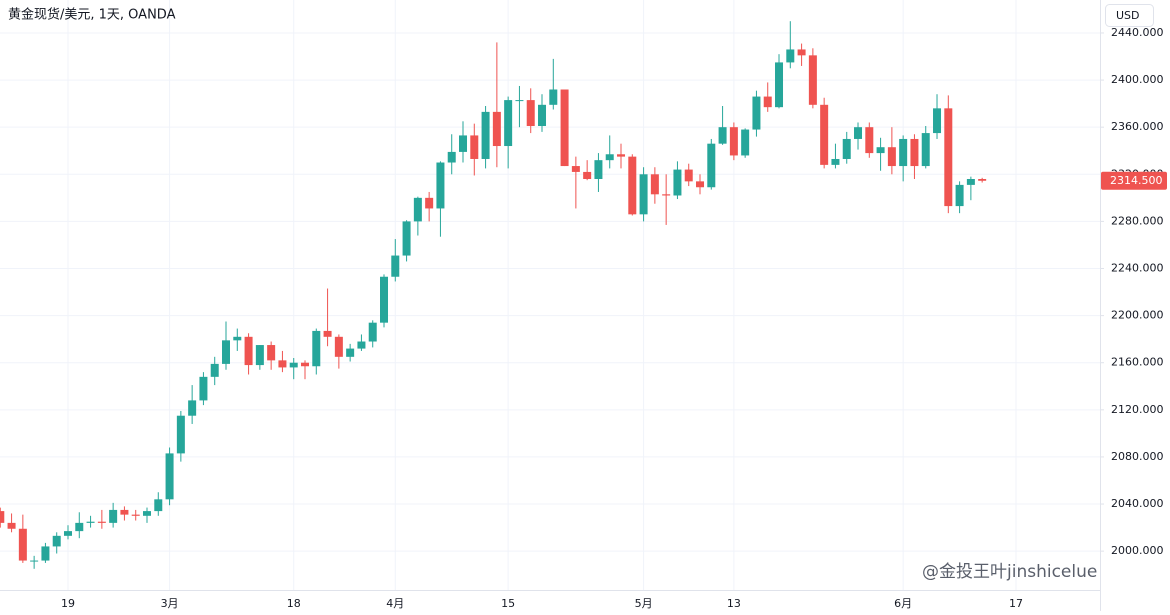  Describe the element at coordinates (1137, 220) in the screenshot. I see `y-tick-label: 2280.000` at that location.